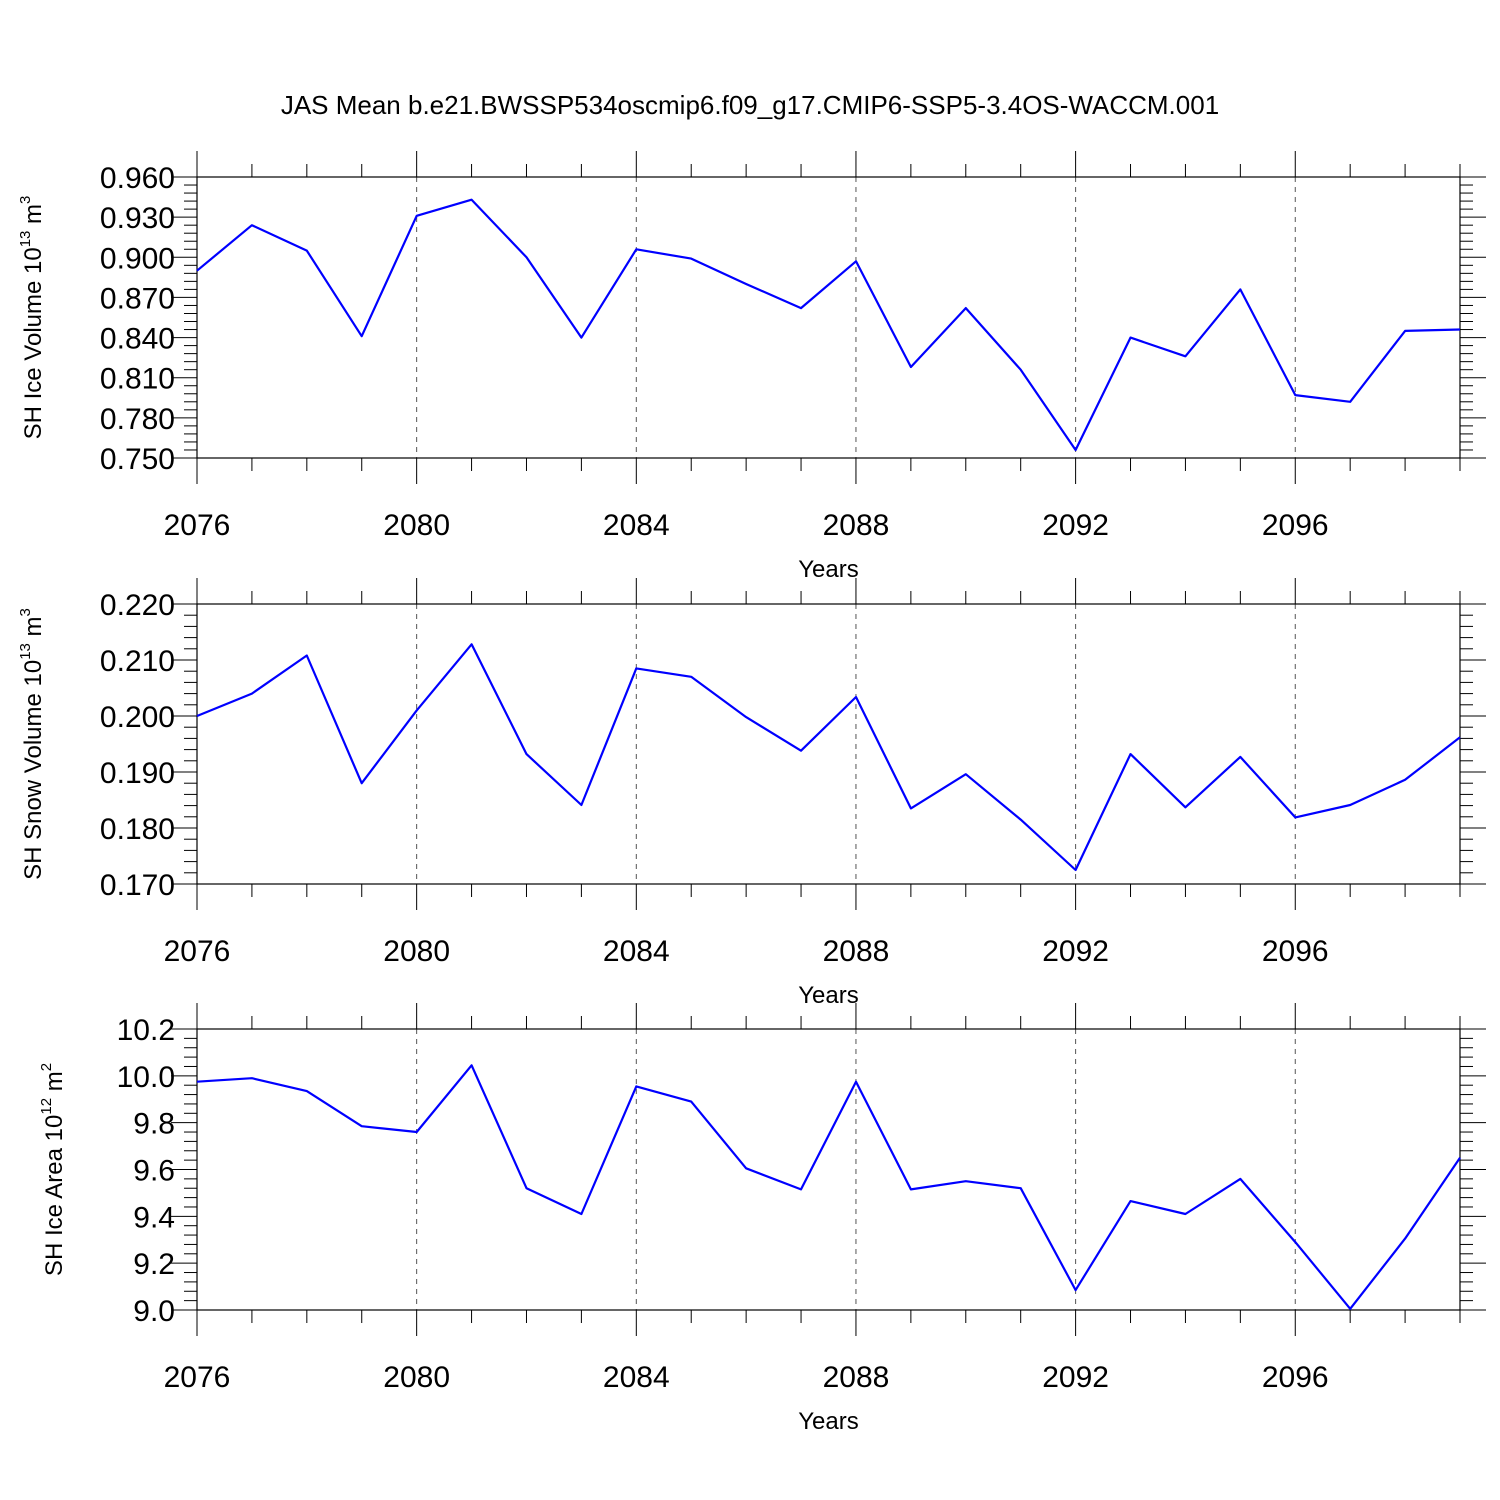 The image size is (1500, 1500). I want to click on y-axis-title: SH Snow Volume 1013 m3, so click(32, 744).